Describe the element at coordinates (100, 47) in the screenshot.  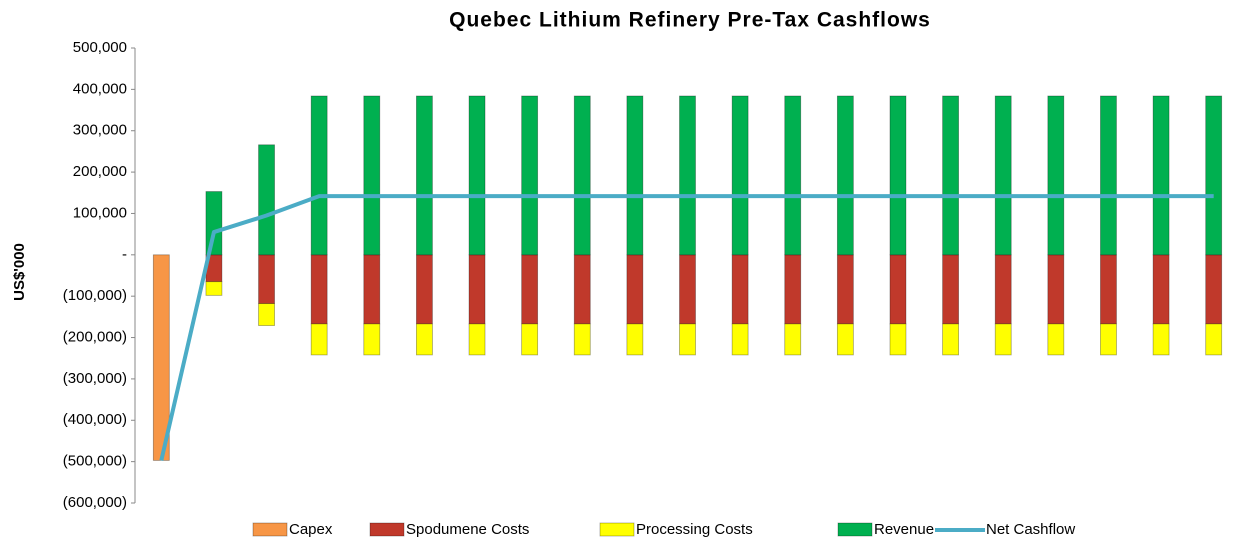
I see `y-tick-label: 500,000` at that location.